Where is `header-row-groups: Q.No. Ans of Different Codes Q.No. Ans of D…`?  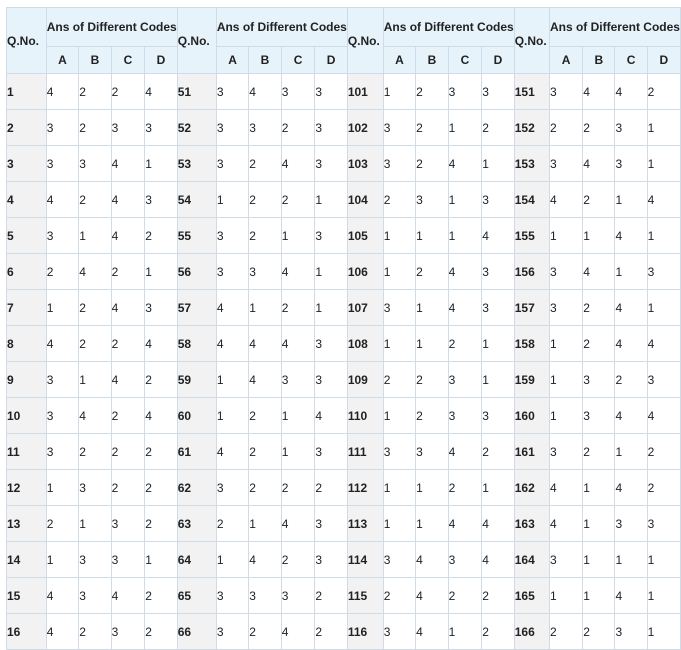 header-row-groups: Q.No. Ans of Different Codes Q.No. Ans of D… is located at coordinates (343, 40).